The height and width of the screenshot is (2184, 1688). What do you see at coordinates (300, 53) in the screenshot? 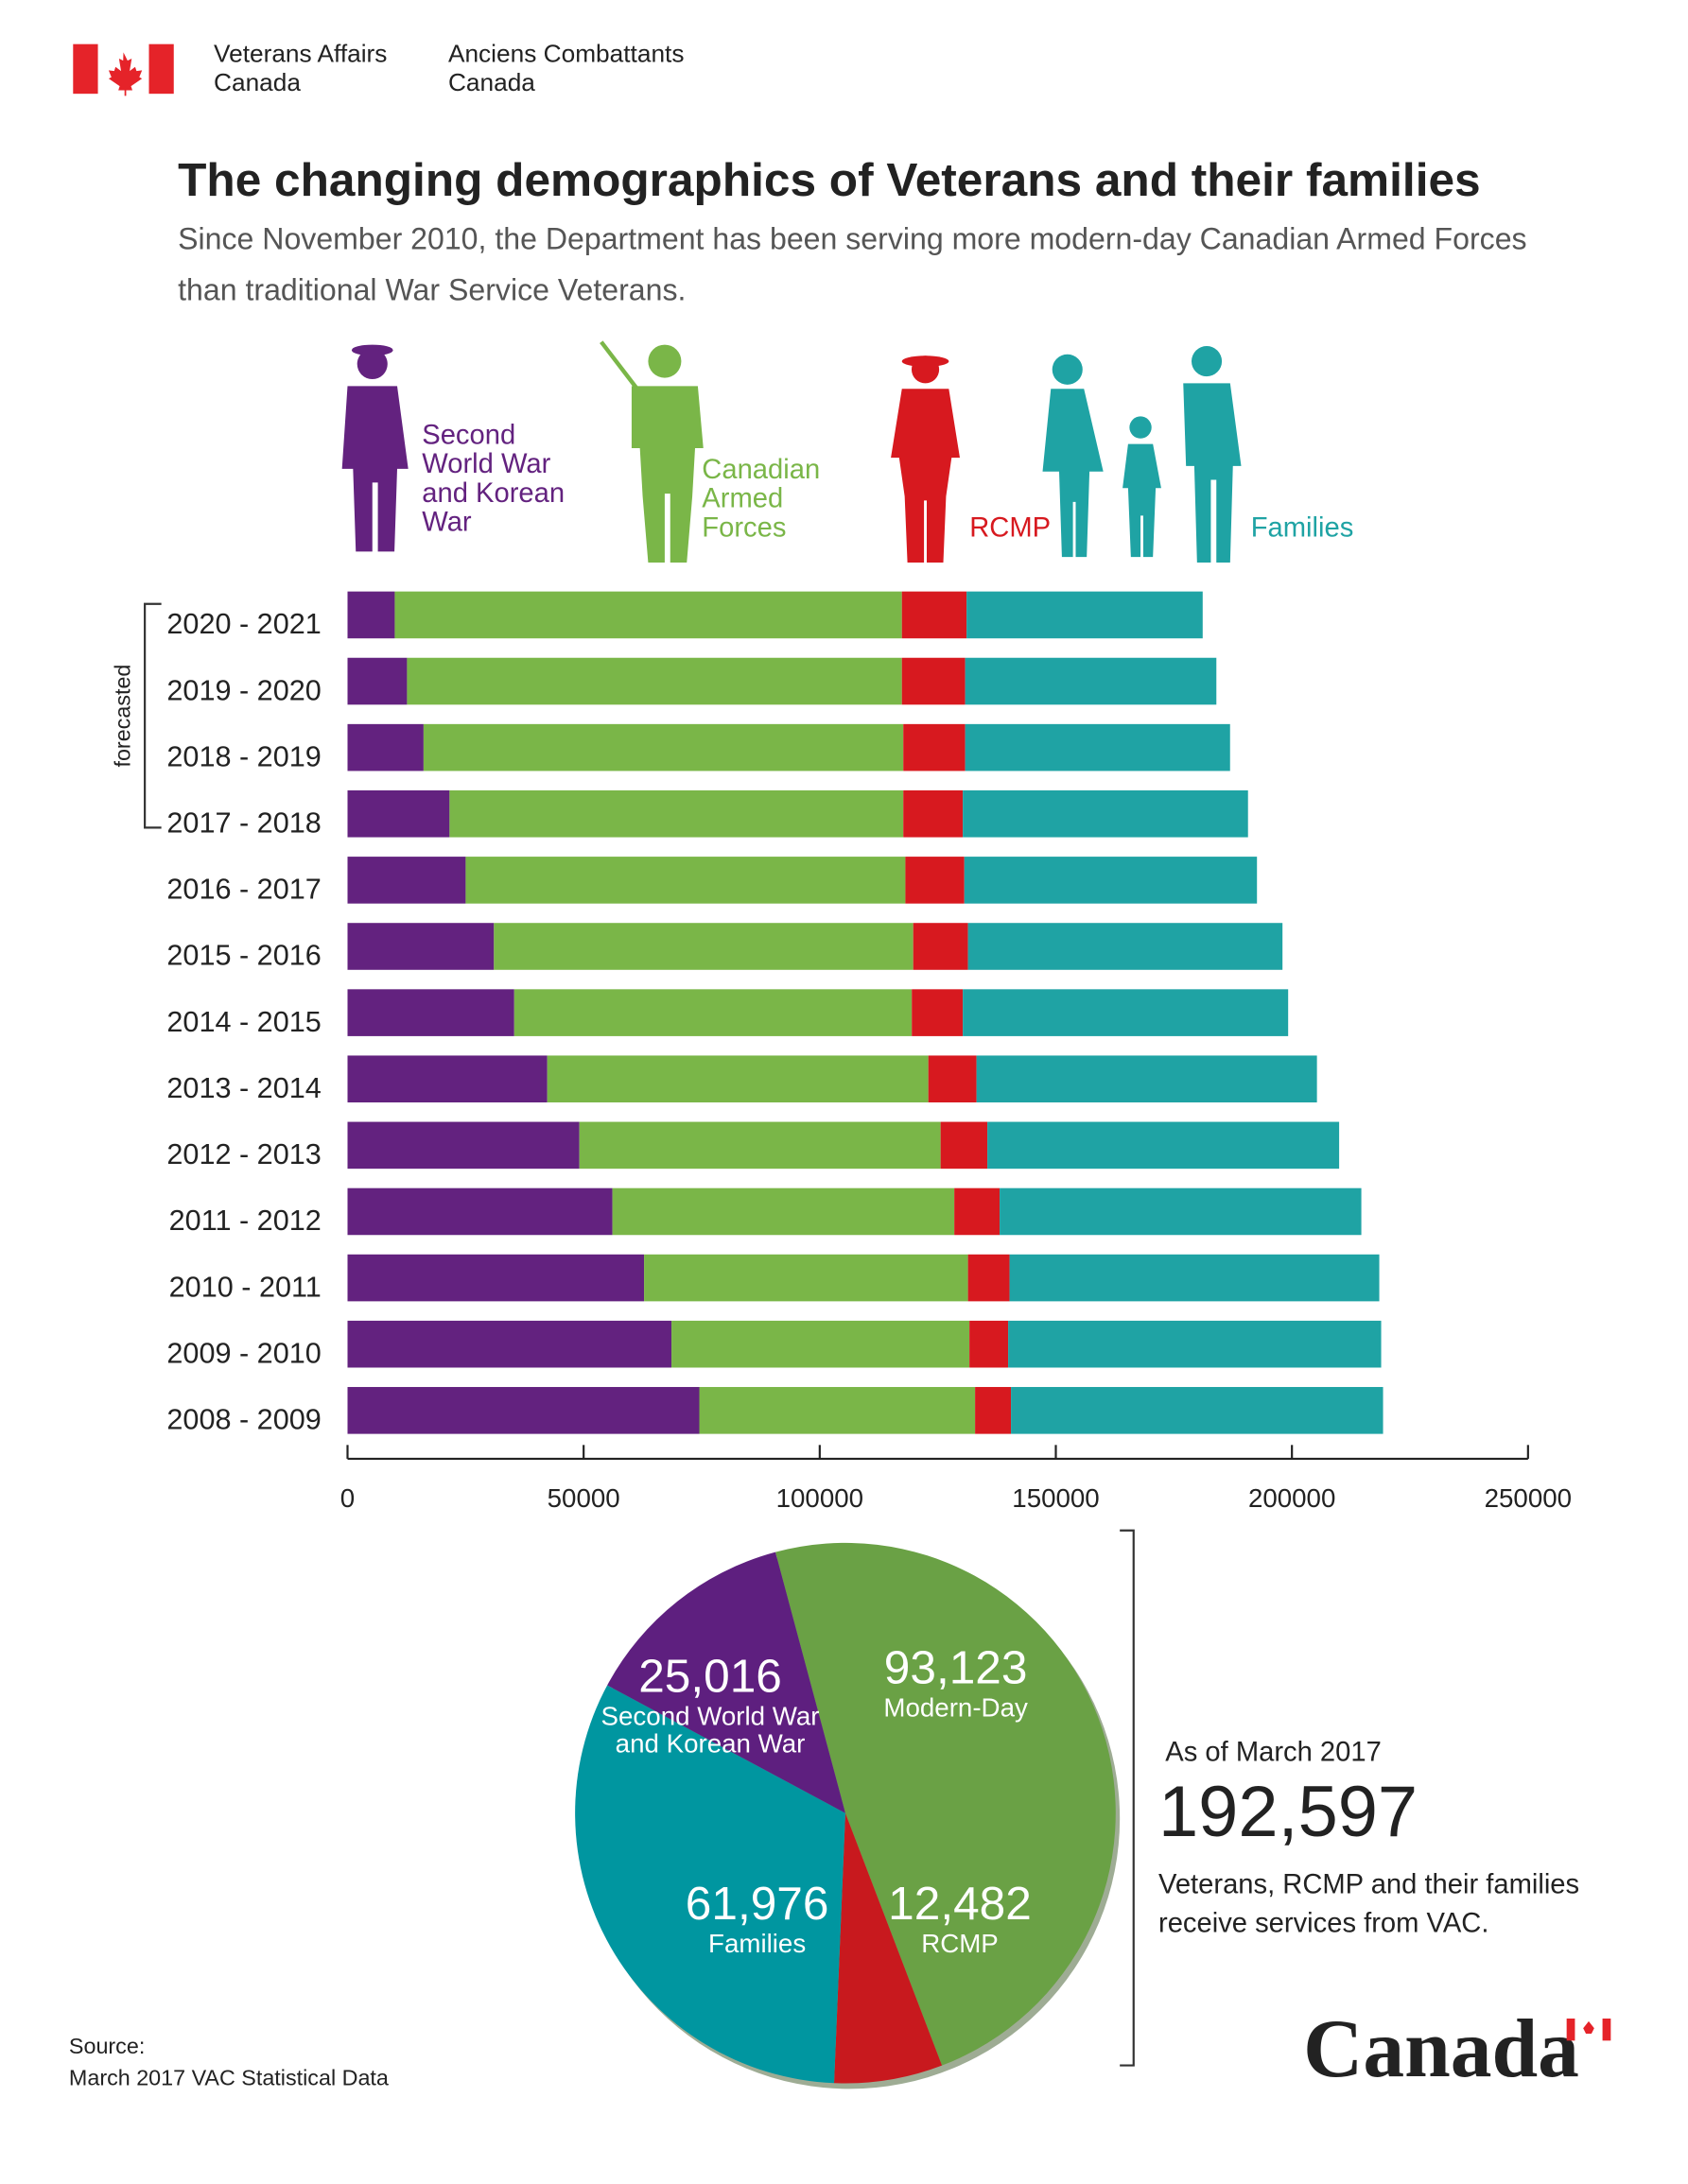
I see `header-en: Veterans Affairs` at bounding box center [300, 53].